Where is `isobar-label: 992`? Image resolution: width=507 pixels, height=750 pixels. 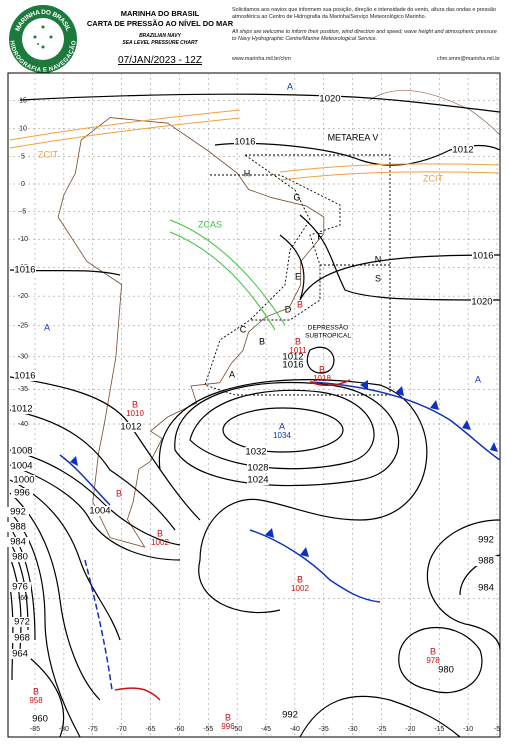 isobar-label: 992 is located at coordinates (18, 512).